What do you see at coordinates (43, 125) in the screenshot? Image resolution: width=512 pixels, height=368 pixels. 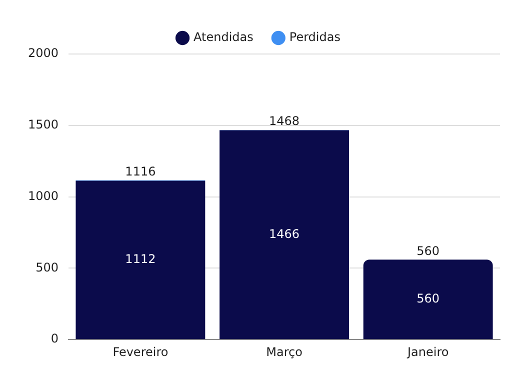 I see `y-tick-label: 1500` at bounding box center [43, 125].